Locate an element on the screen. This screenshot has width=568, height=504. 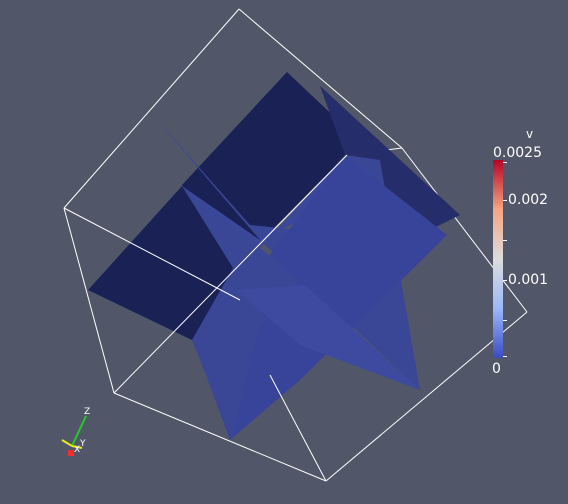
colorbar-label-min: 0 is located at coordinates (496, 369).